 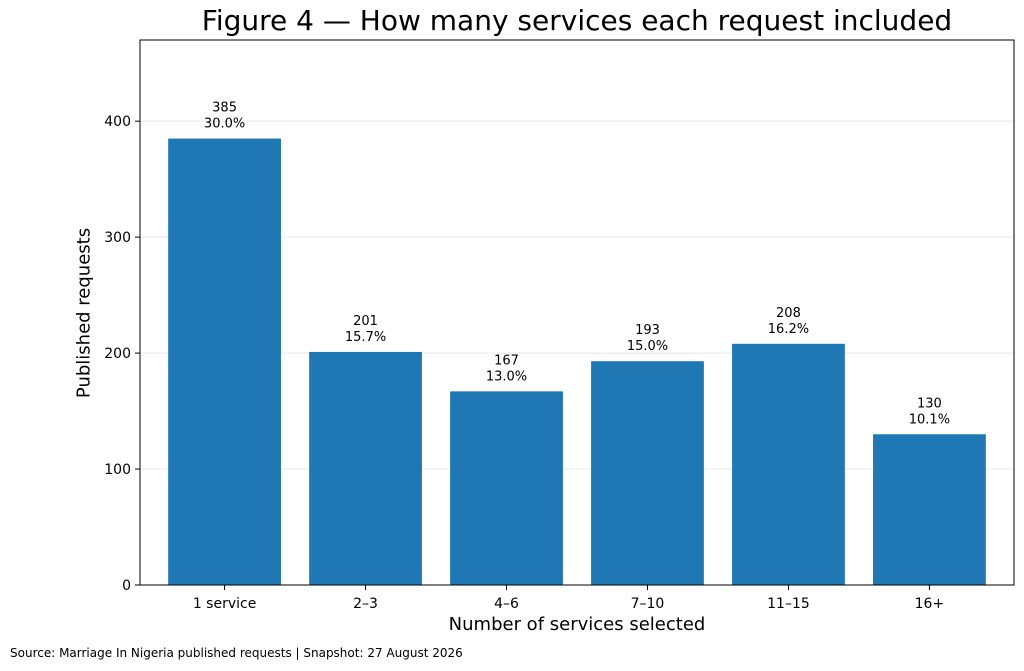 What do you see at coordinates (117, 354) in the screenshot?
I see `y-tick-label: 200` at bounding box center [117, 354].